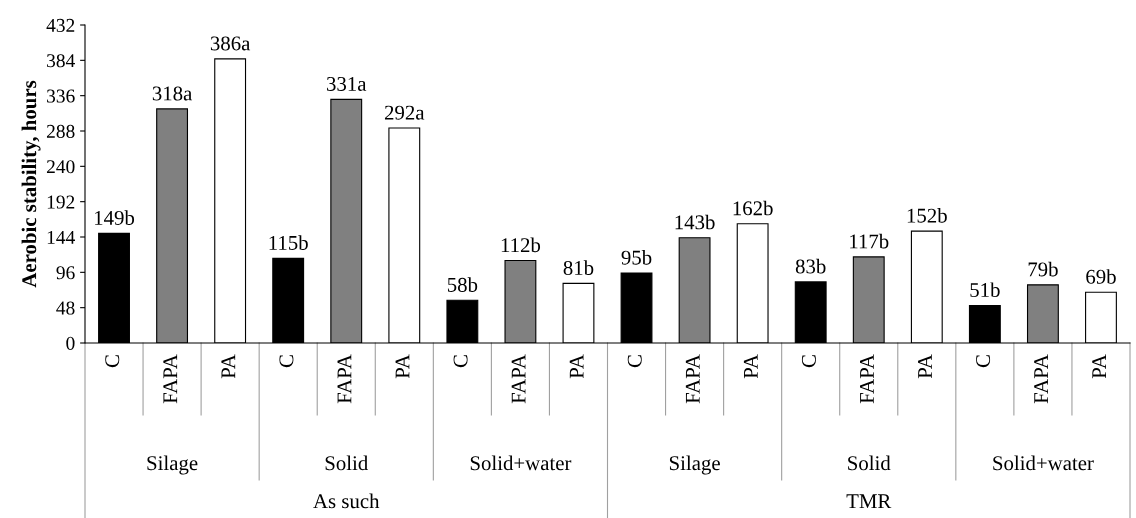 This screenshot has width=1136, height=518. What do you see at coordinates (521, 245) in the screenshot?
I see `data-label: 112b` at bounding box center [521, 245].